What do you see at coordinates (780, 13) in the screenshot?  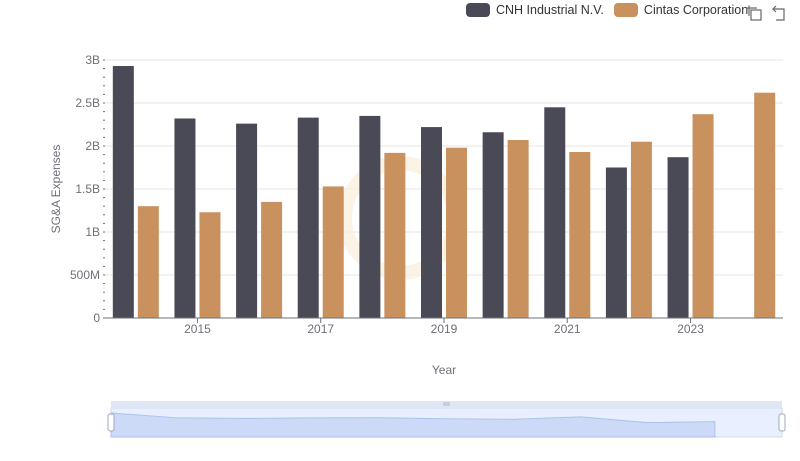 I see `restore-icon` at bounding box center [780, 13].